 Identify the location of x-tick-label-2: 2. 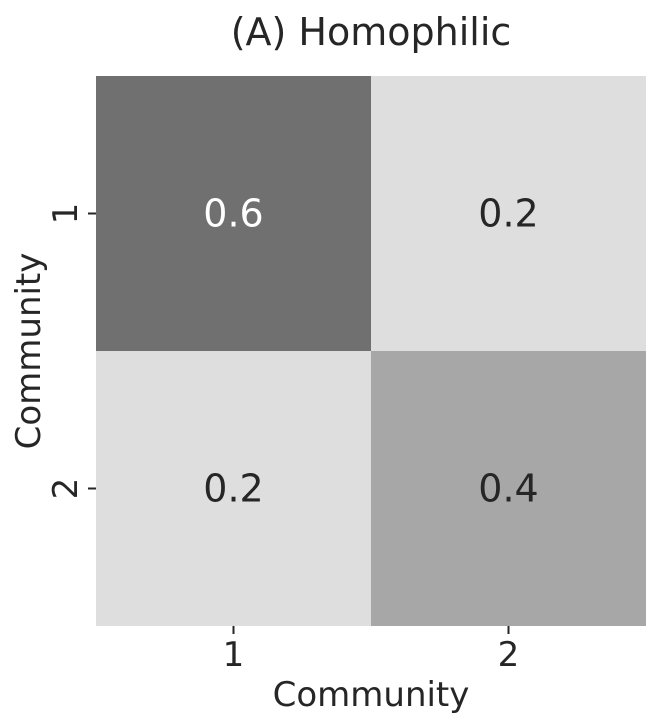
(509, 655).